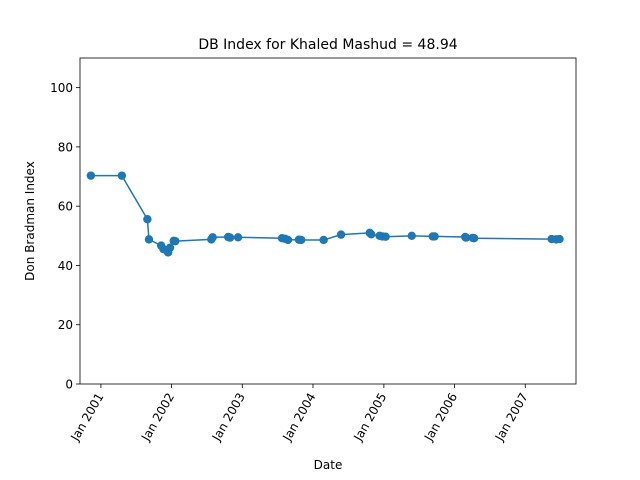 This screenshot has height=480, width=640. I want to click on x-tick-label: Jan 2003, so click(228, 418).